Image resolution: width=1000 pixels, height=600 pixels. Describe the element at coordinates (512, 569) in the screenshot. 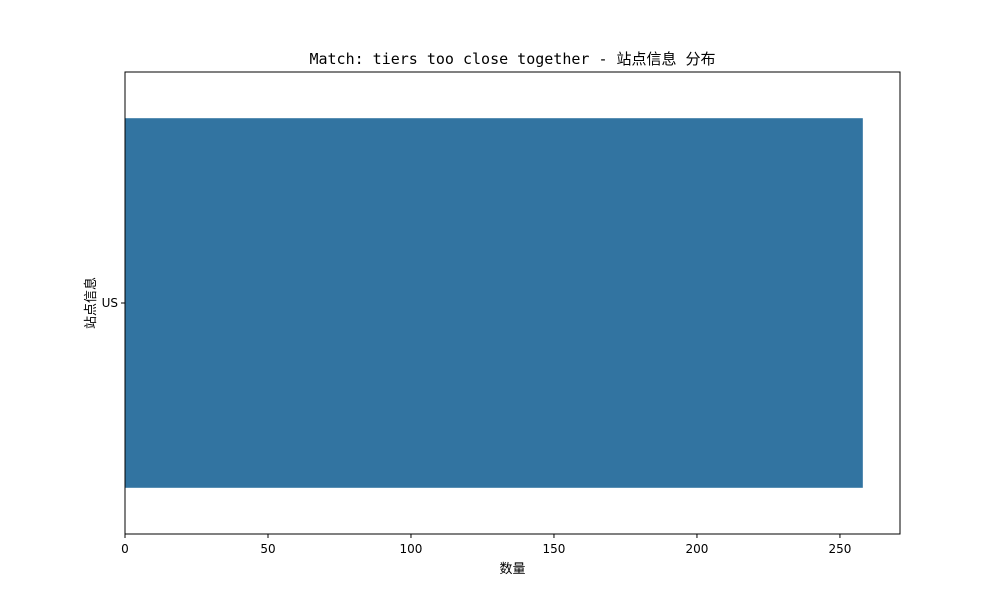

I see `x-axis-label: 数量` at that location.